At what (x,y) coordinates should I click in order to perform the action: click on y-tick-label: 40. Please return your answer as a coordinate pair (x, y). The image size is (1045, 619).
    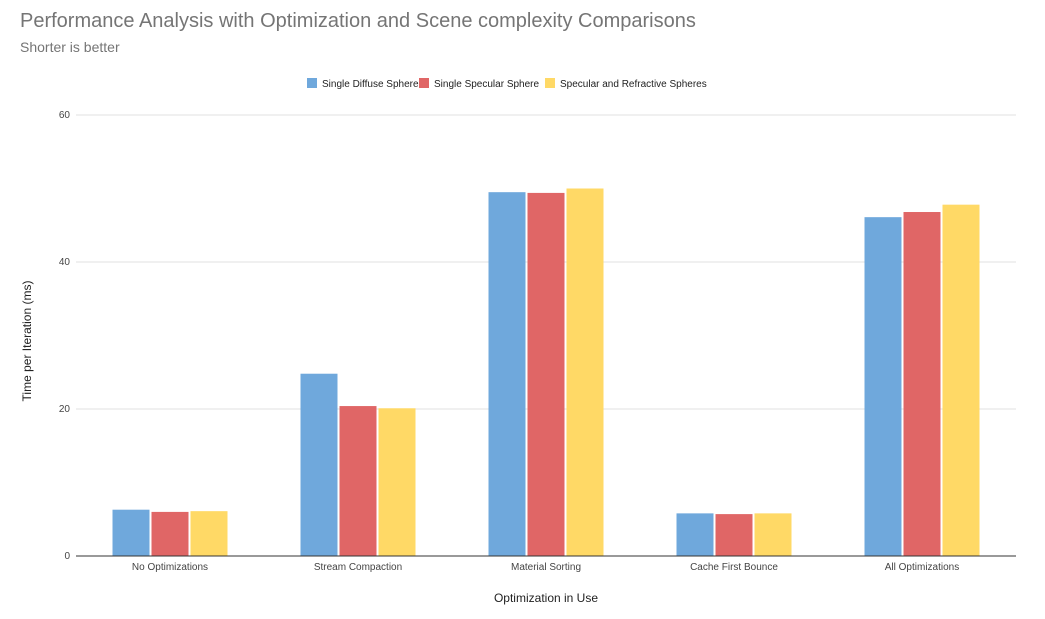
    Looking at the image, I should click on (65, 262).